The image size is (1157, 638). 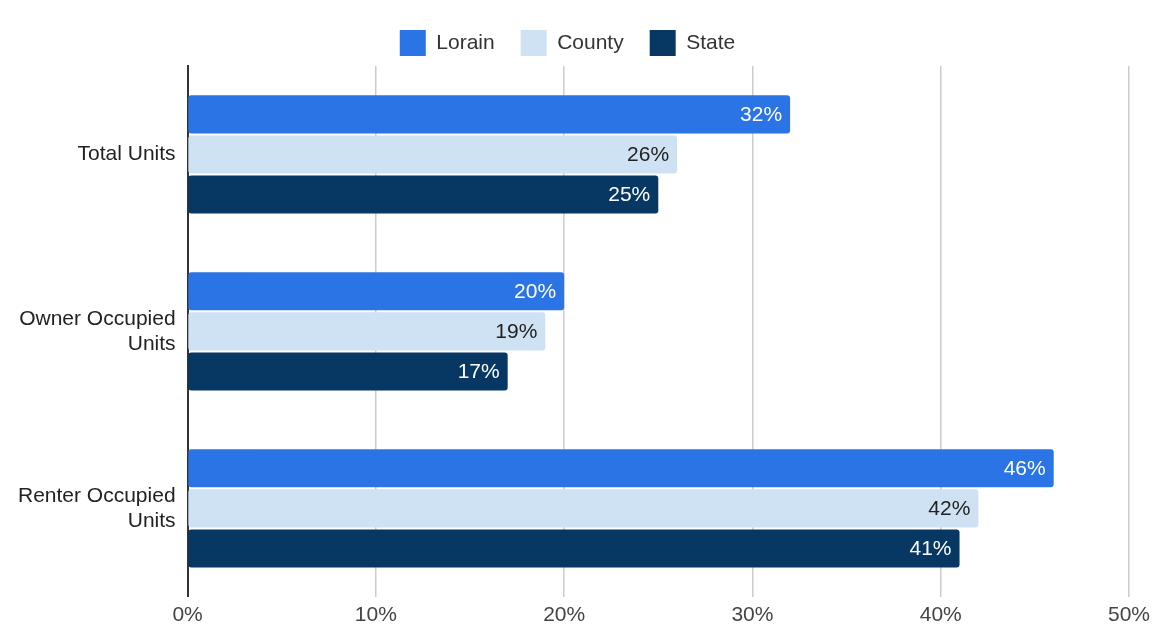 I want to click on y-tick-label: Total Units, so click(x=126, y=153).